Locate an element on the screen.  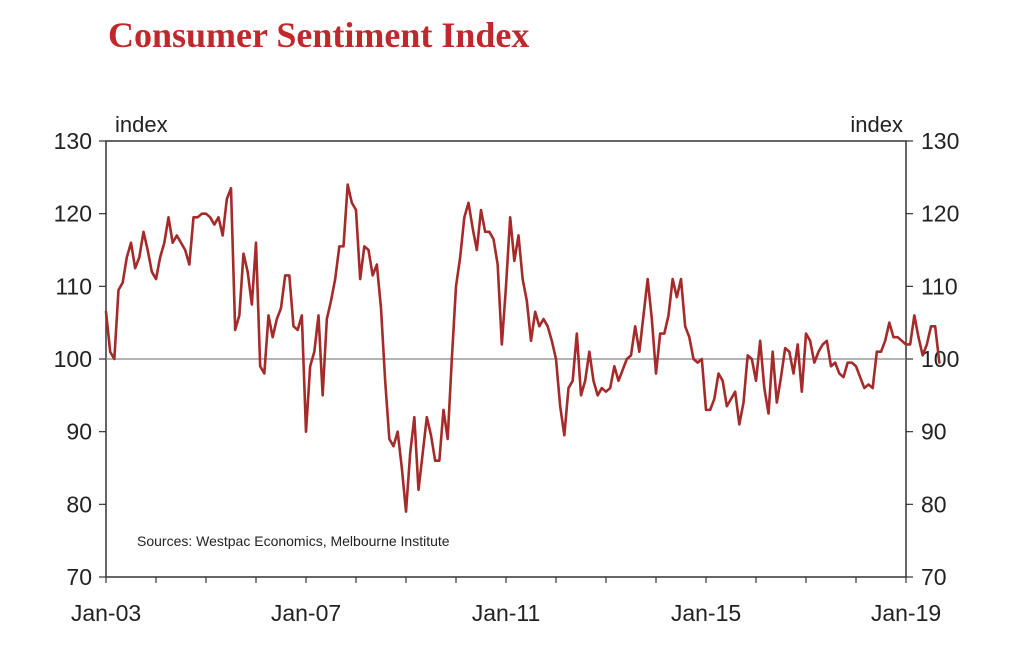
x-tick-label: Jan-07 is located at coordinates (306, 613).